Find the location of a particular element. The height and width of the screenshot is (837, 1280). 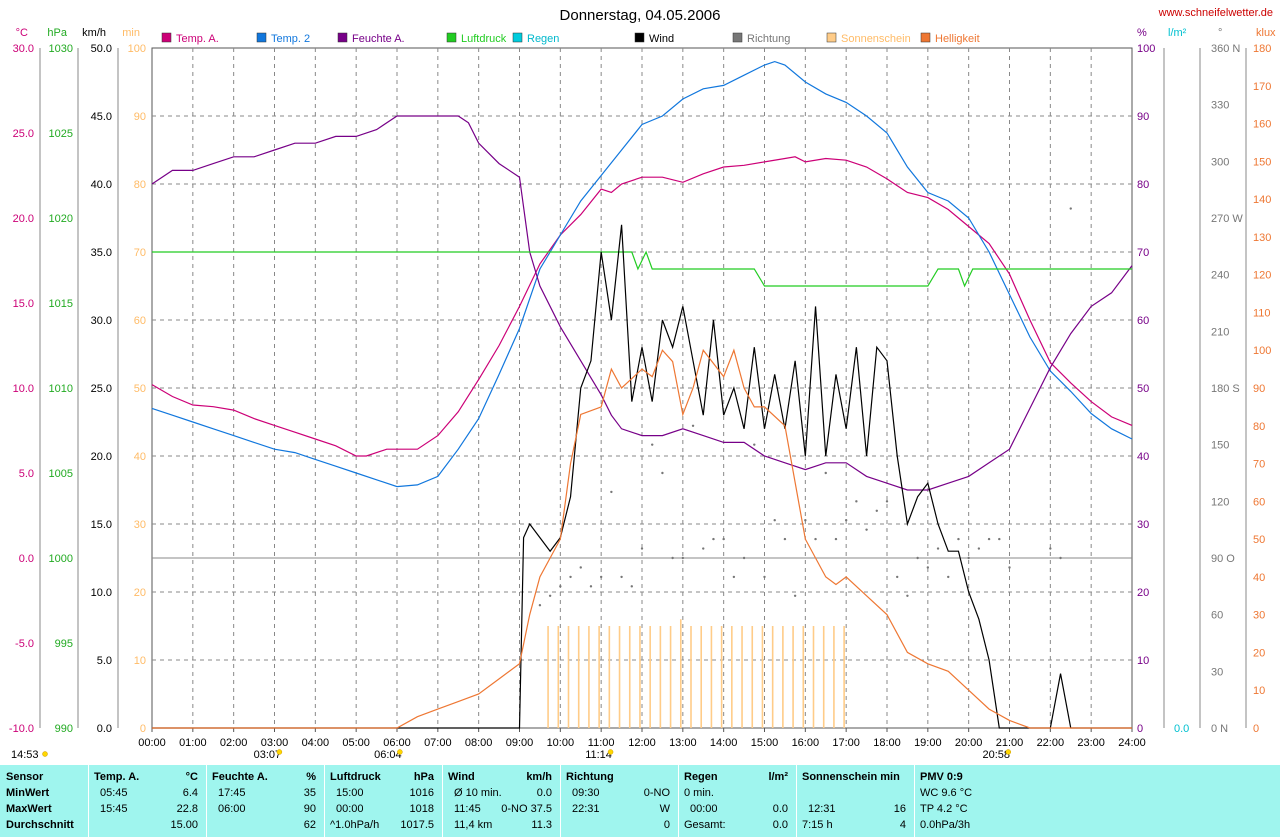

site-url: www.schneifelwetter.de is located at coordinates (1215, 13).